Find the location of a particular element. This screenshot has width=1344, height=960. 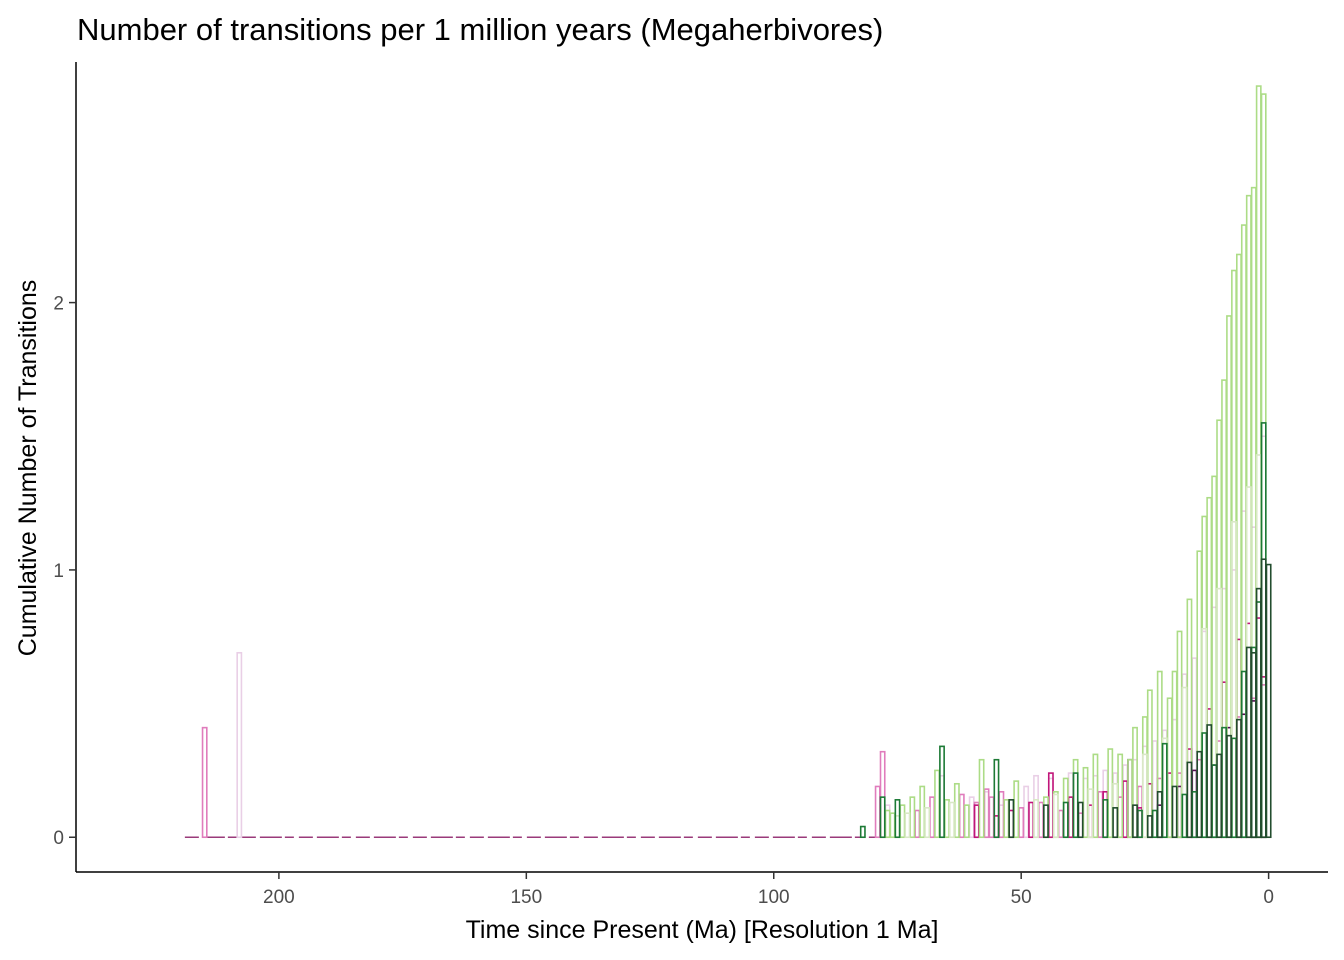

x-tick-label: 200 is located at coordinates (279, 897).